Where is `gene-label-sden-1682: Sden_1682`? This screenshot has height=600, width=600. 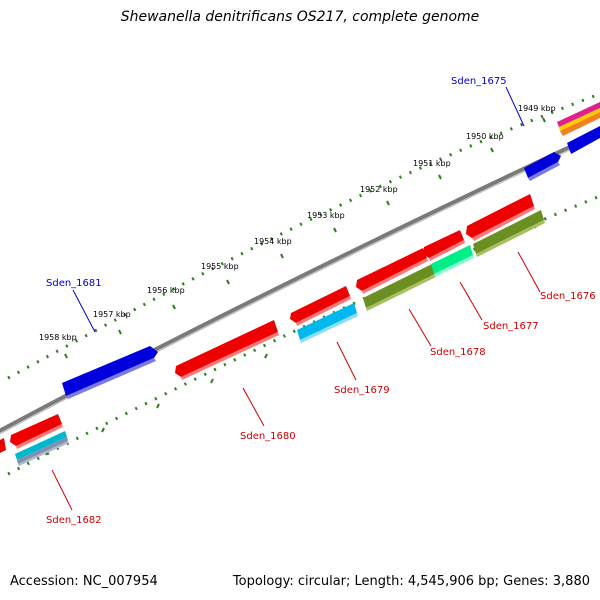
gene-label-sden-1682: Sden_1682 is located at coordinates (74, 520).